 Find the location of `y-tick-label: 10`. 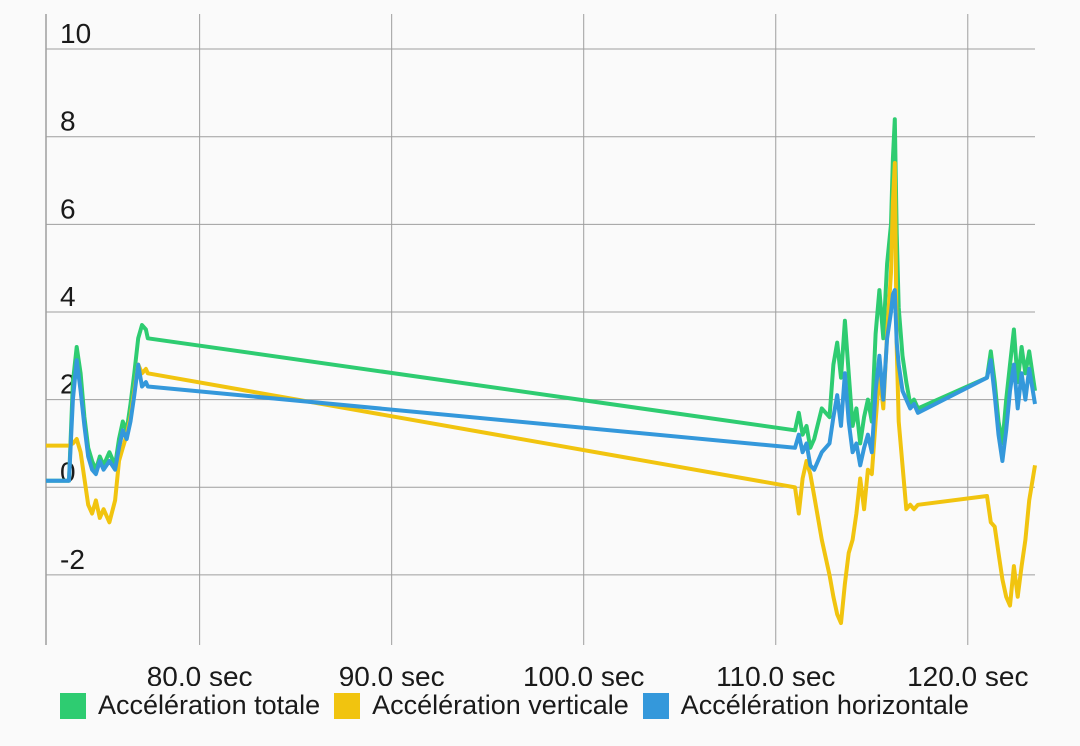

y-tick-label: 10 is located at coordinates (75, 33).